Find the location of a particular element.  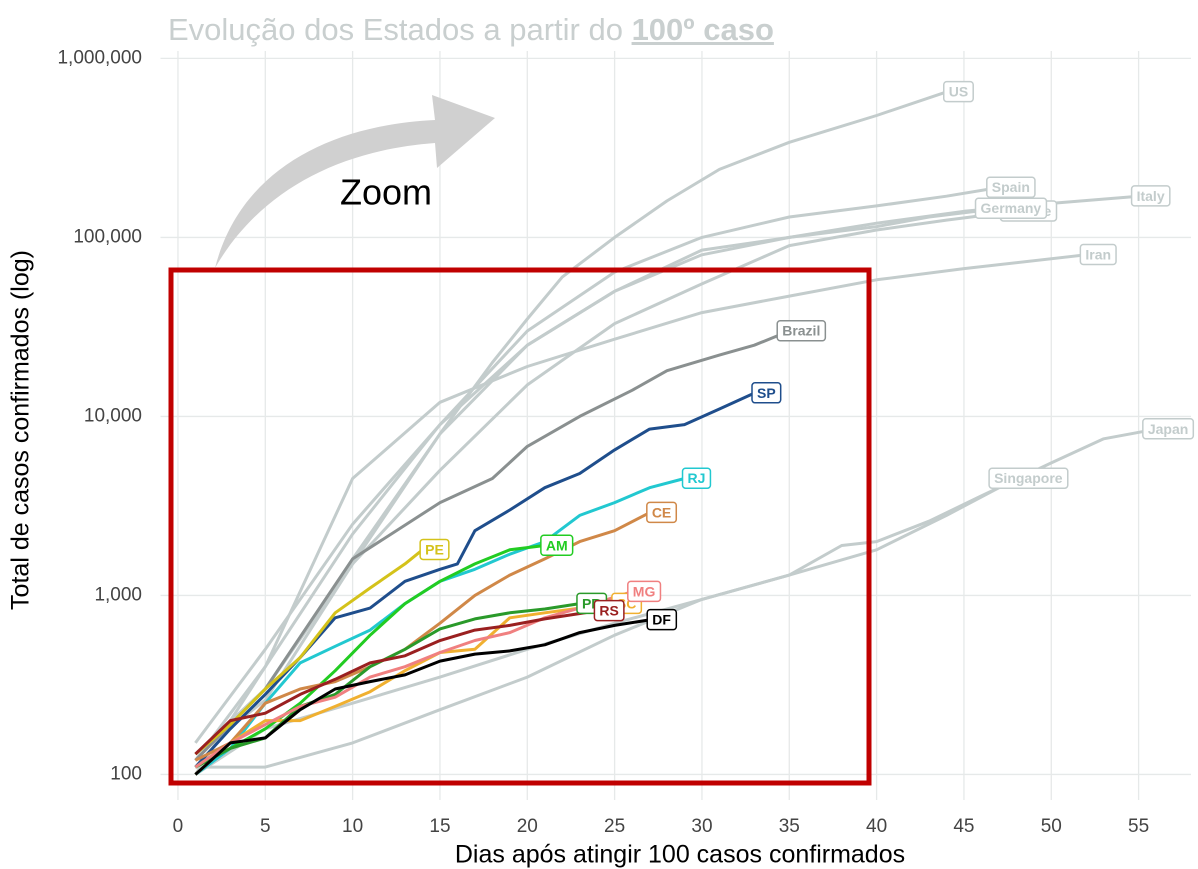

label-text: Italy is located at coordinates (1151, 196).